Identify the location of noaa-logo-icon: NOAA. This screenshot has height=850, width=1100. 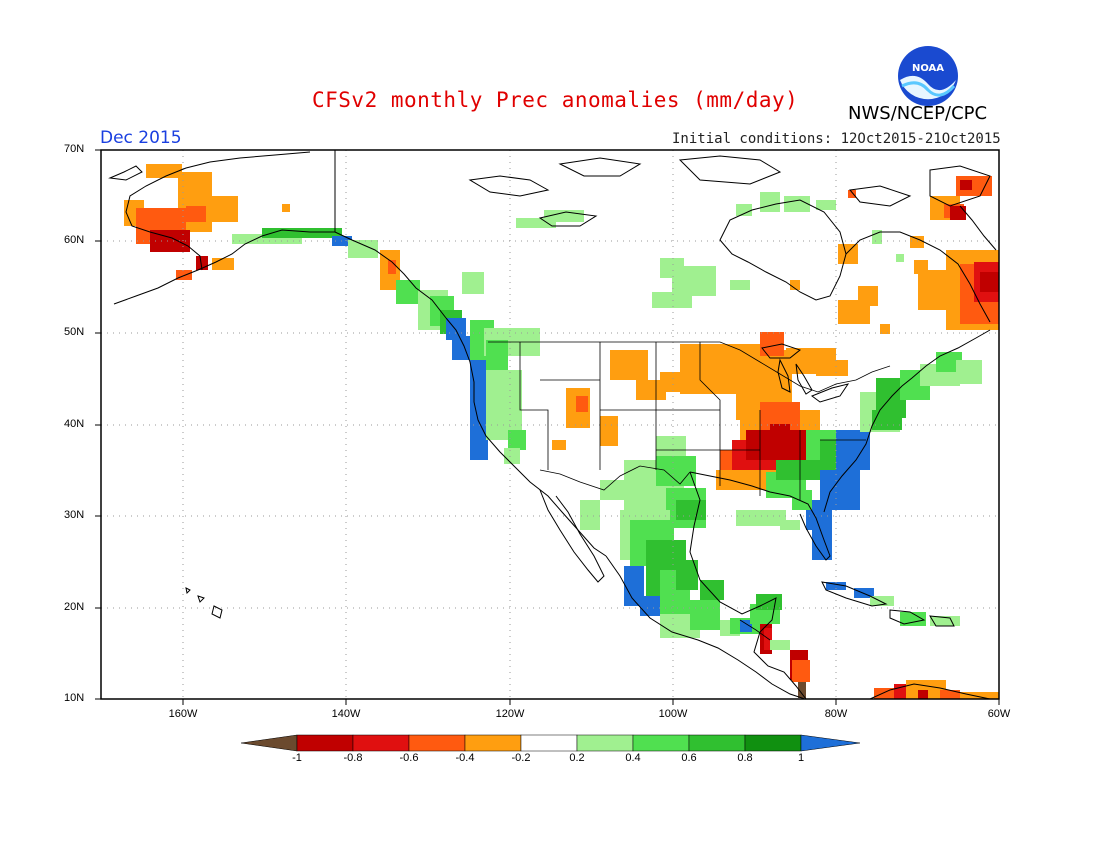
(928, 76).